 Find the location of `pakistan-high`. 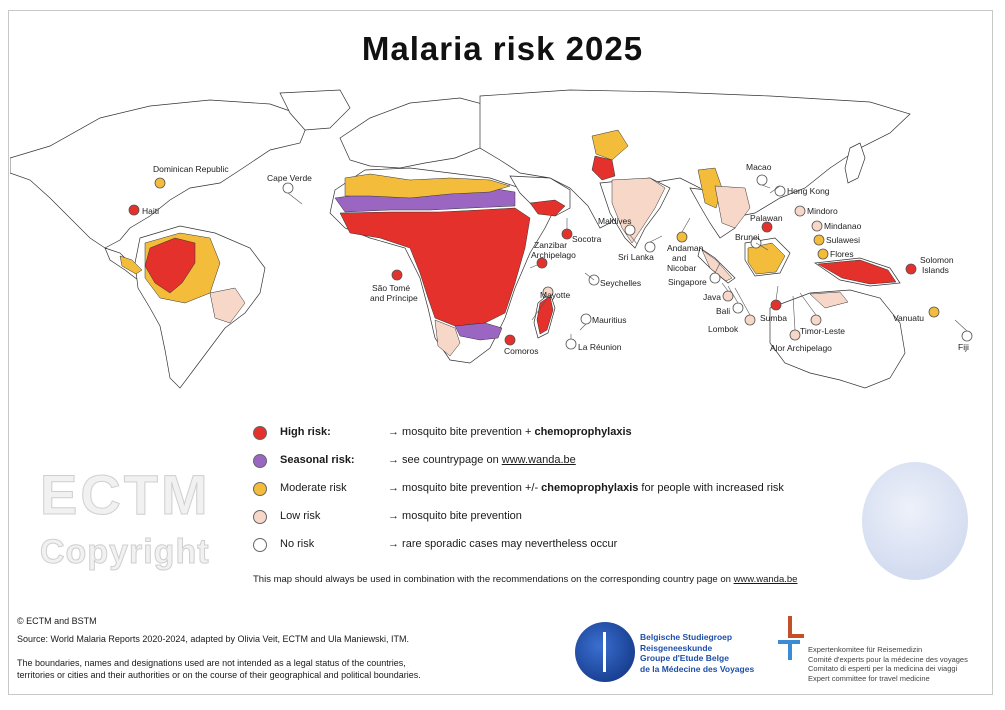

pakistan-high is located at coordinates (603, 168).